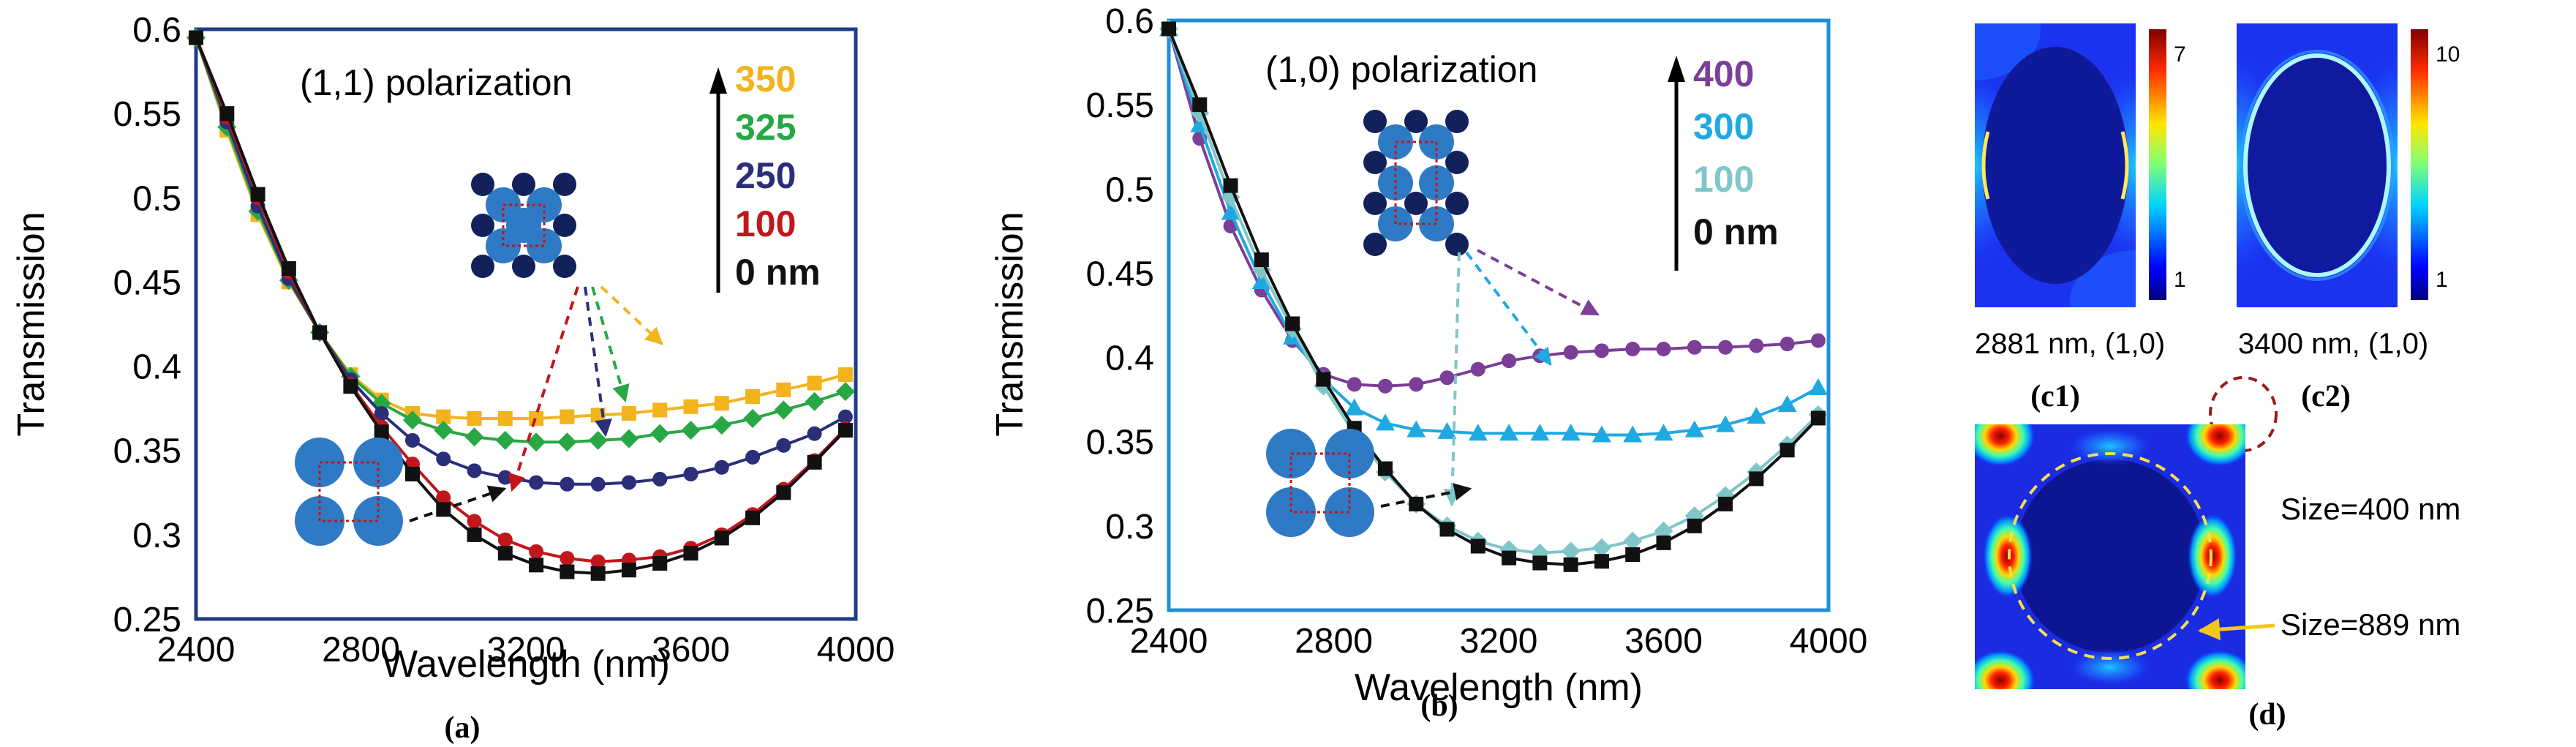 The height and width of the screenshot is (747, 2576). What do you see at coordinates (2217, 578) in the screenshot?
I see `field-map-d: Size=400 nm Size=889 nm (d)` at bounding box center [2217, 578].